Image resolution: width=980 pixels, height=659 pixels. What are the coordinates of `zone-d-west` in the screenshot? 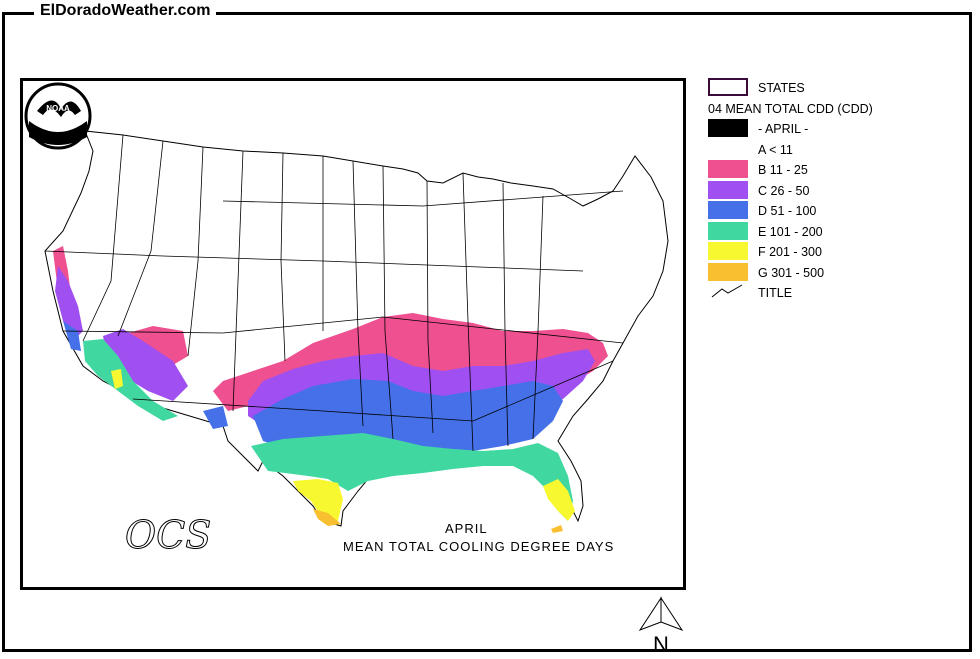 It's located at (145, 375).